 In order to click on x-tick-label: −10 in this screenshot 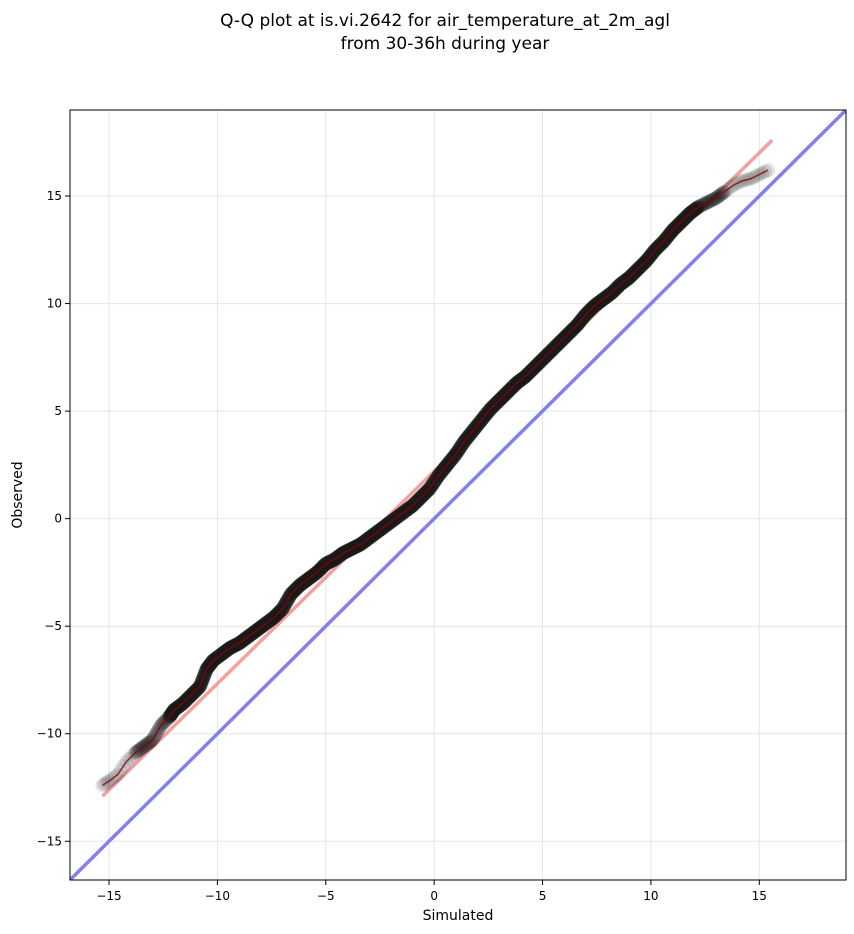, I will do `click(217, 896)`.